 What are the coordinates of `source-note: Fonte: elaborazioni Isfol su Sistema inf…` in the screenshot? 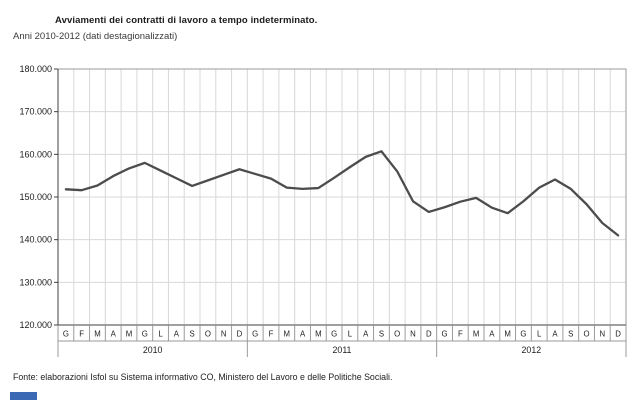 It's located at (203, 377).